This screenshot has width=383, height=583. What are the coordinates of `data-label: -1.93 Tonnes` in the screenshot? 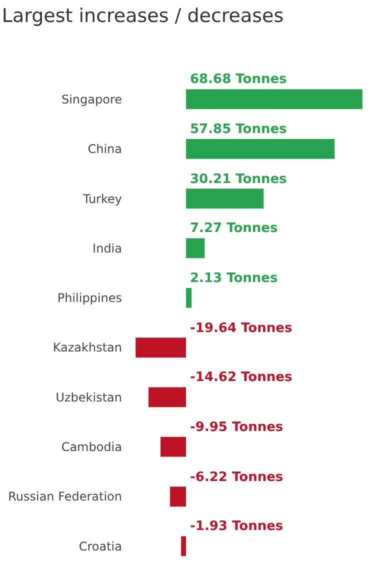 It's located at (237, 526).